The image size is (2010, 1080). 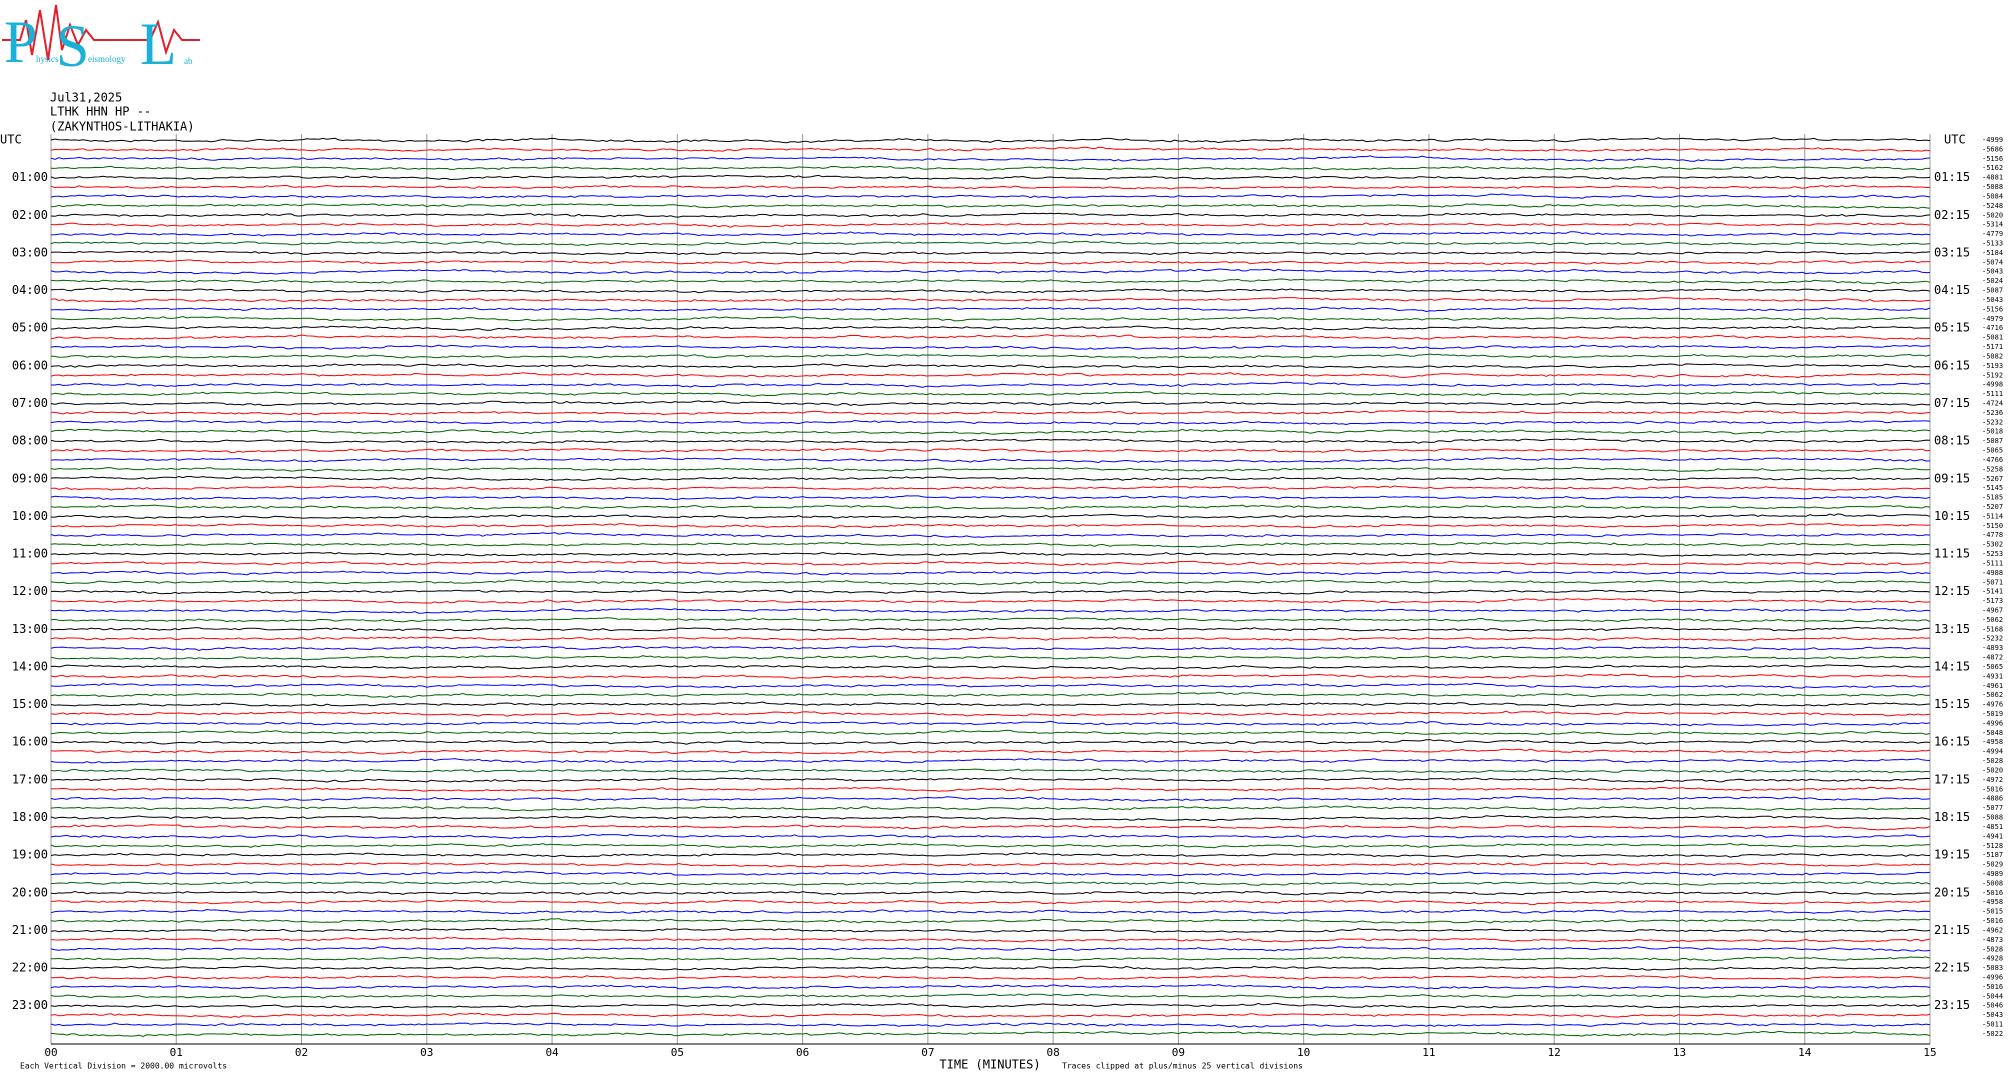 I want to click on trace-offset: -4996, so click(x=1992, y=977).